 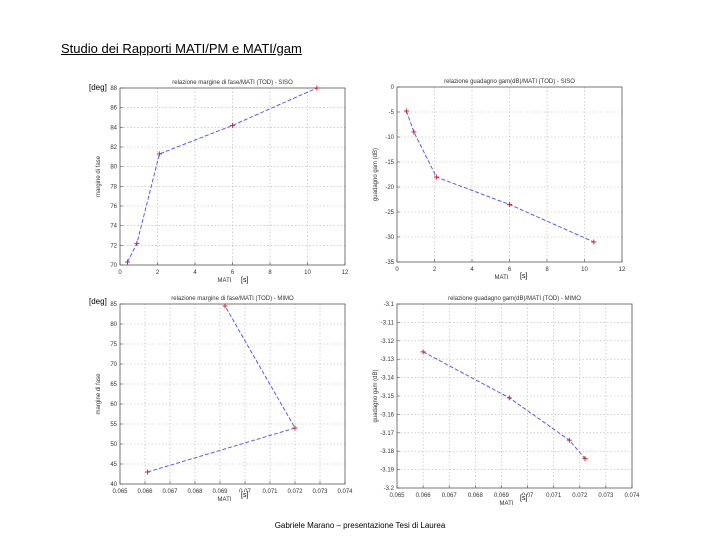 I want to click on y-tick-label: -10, so click(x=389, y=138).